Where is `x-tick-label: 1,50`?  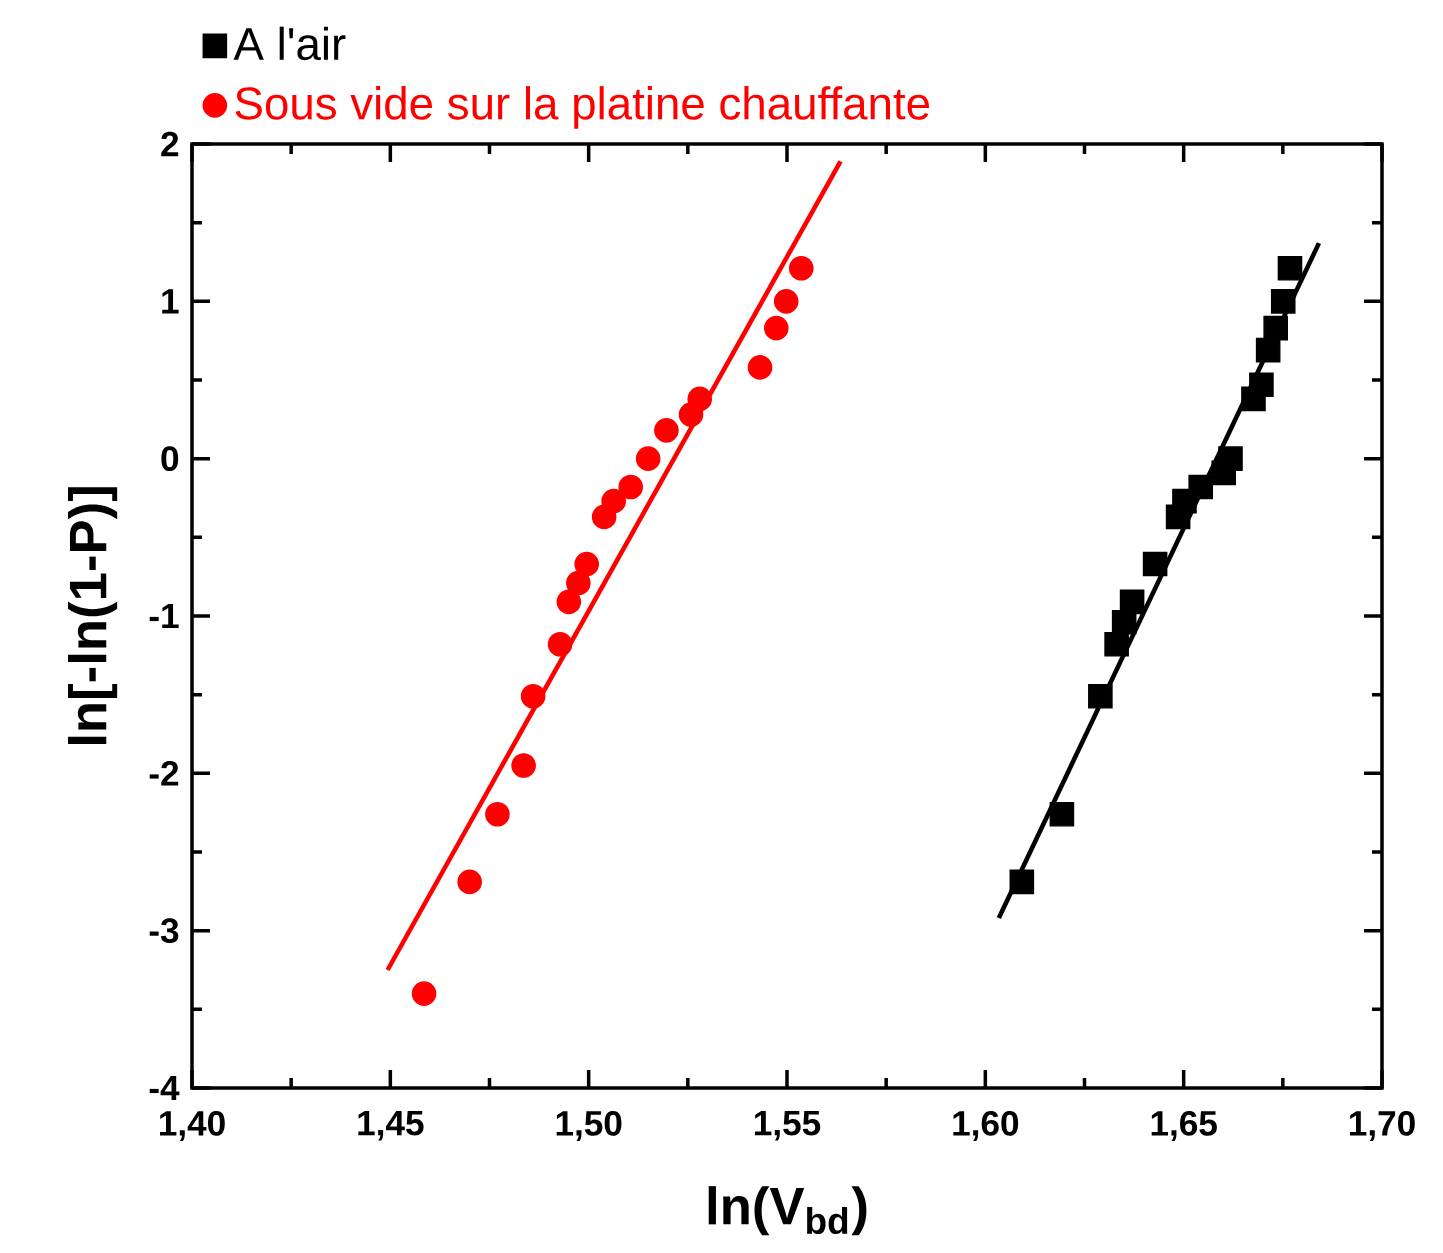
x-tick-label: 1,50 is located at coordinates (589, 1125).